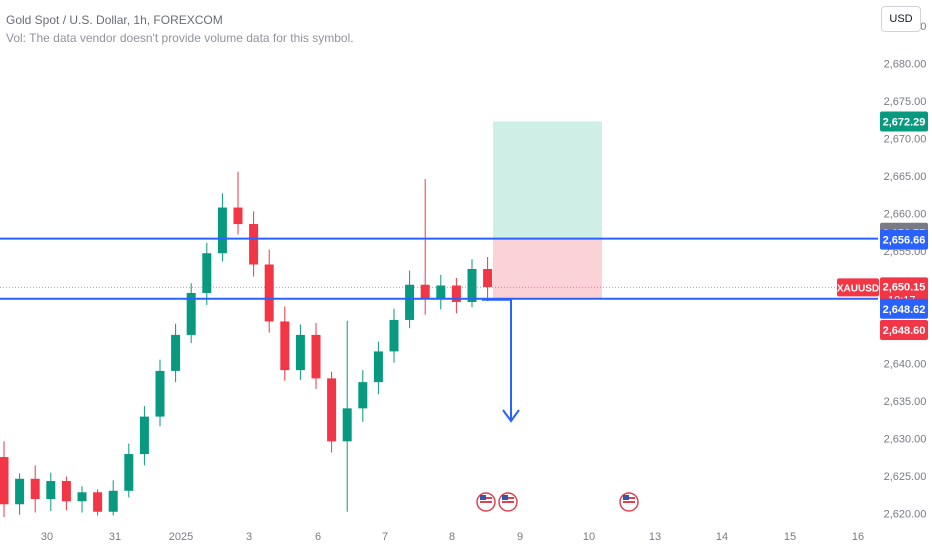 The image size is (932, 550). Describe the element at coordinates (858, 537) in the screenshot. I see `x-tick-label: 16` at that location.